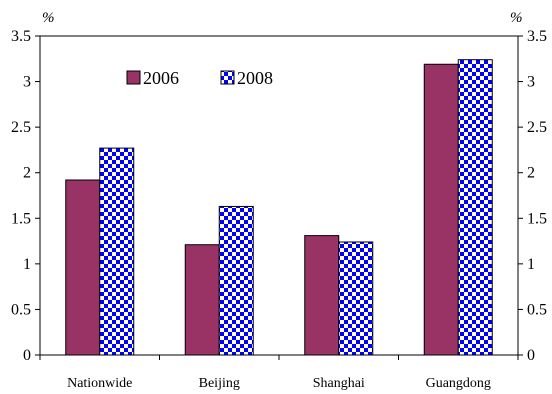 The width and height of the screenshot is (552, 394). Describe the element at coordinates (356, 298) in the screenshot. I see `bar-2008-shanghai` at that location.